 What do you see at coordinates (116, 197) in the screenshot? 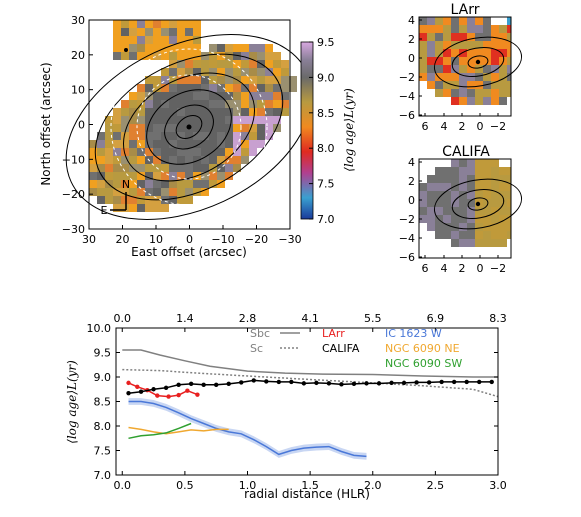
I see `compass: N E` at bounding box center [116, 197].